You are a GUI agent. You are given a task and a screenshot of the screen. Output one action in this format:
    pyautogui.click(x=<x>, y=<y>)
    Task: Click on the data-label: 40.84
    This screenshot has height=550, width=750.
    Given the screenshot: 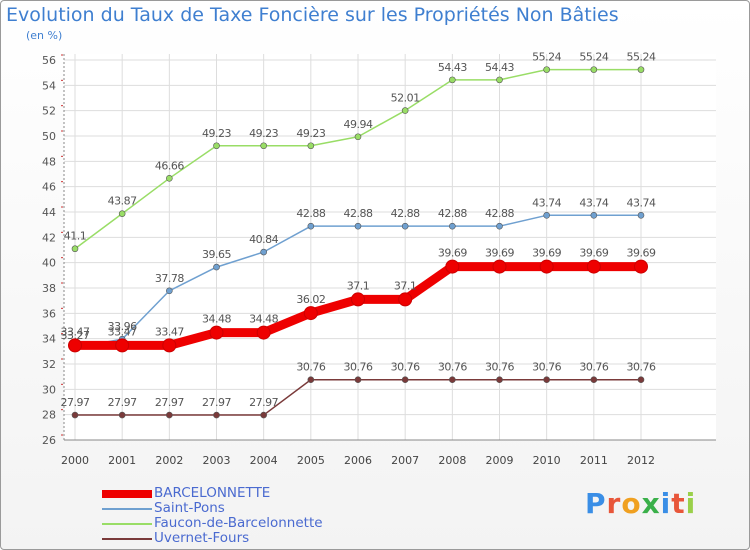 What is the action you would take?
    pyautogui.click(x=263, y=239)
    